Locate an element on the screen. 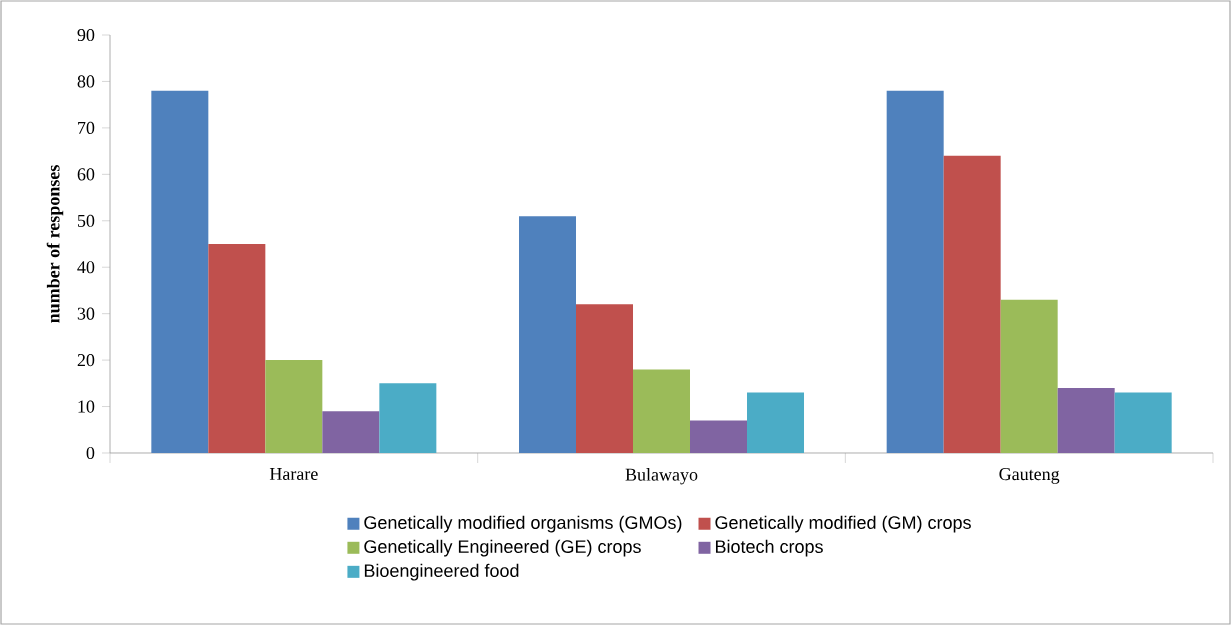 Image resolution: width=1231 pixels, height=625 pixels. x-tick-label: Gauteng is located at coordinates (1029, 476).